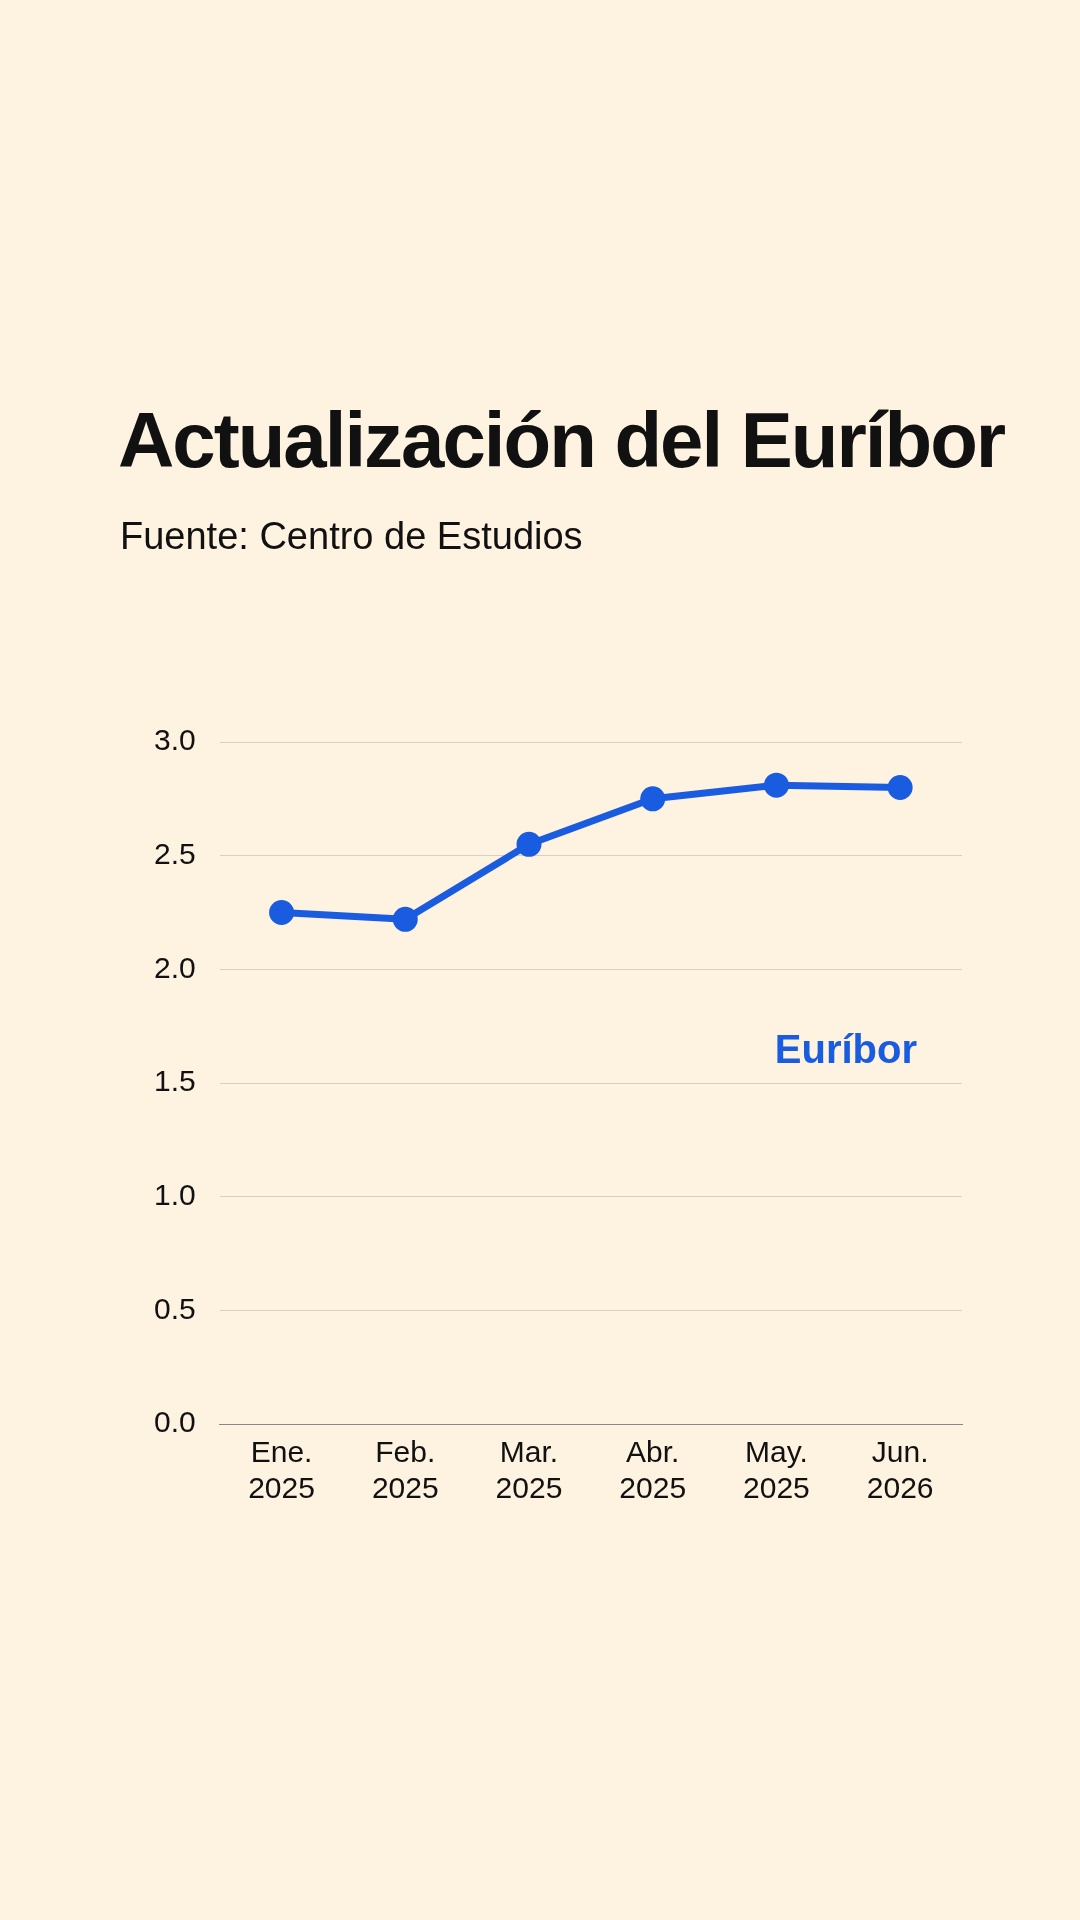 This screenshot has width=1080, height=1920. Describe the element at coordinates (776, 1470) in the screenshot. I see `x-tick-label: May. 2025` at that location.